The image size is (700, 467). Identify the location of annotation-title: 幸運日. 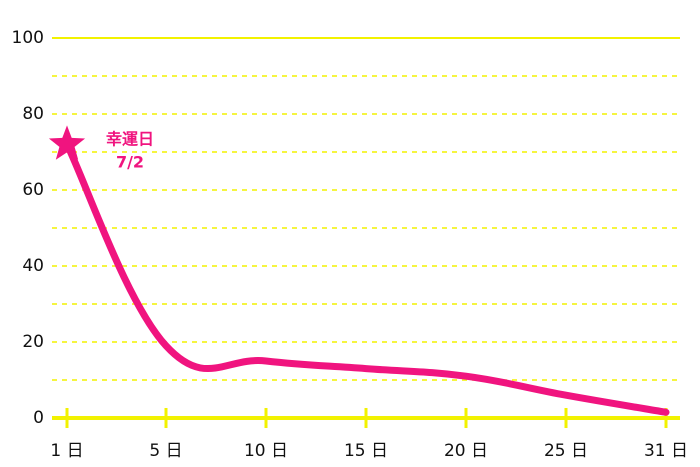
(130, 139).